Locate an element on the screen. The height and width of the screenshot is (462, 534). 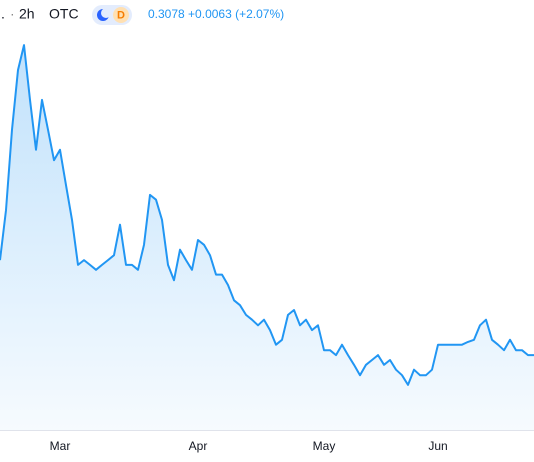
header: . · 2h OTC is located at coordinates (40, 14).